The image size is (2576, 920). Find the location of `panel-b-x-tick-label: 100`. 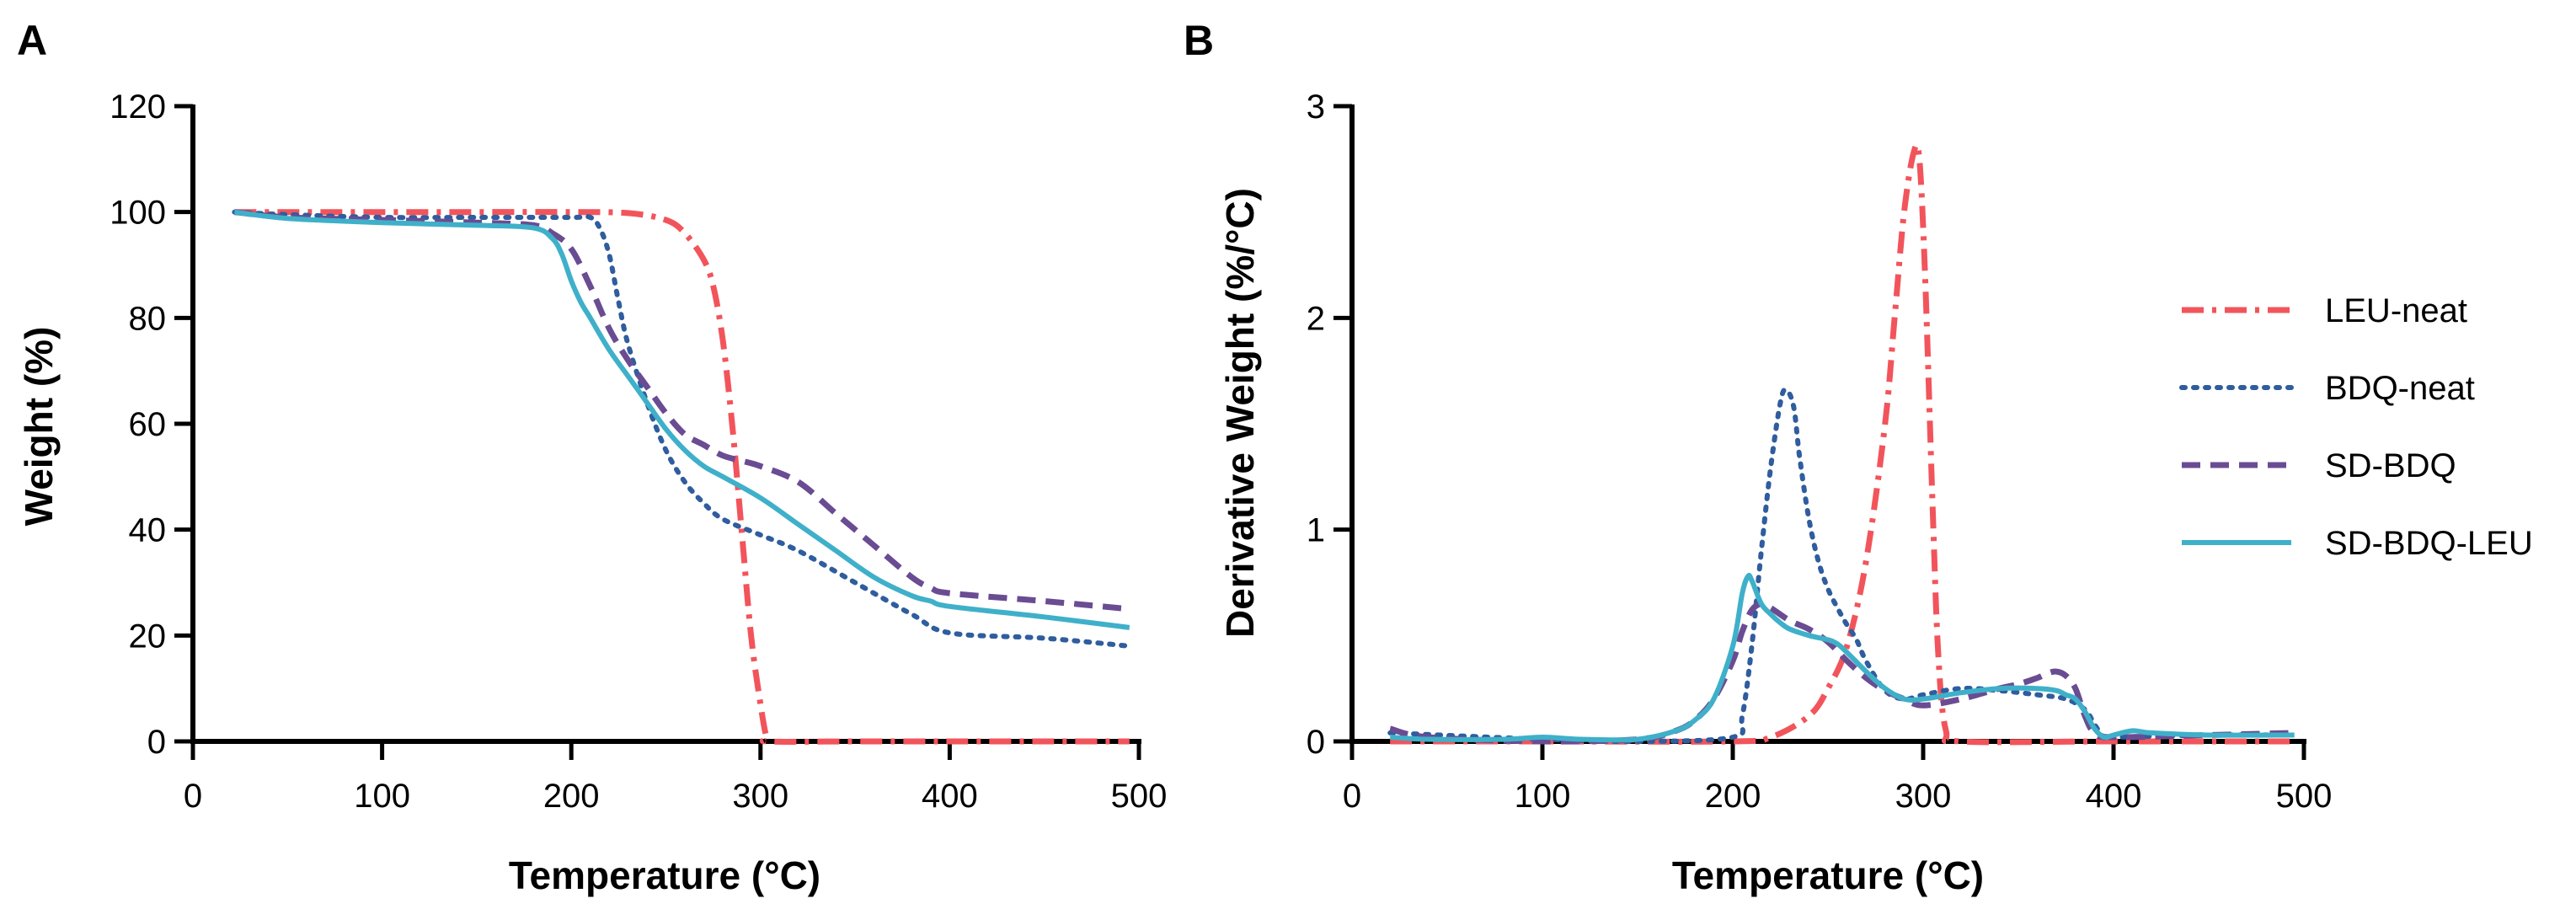

panel-b-x-tick-label: 100 is located at coordinates (1543, 797).